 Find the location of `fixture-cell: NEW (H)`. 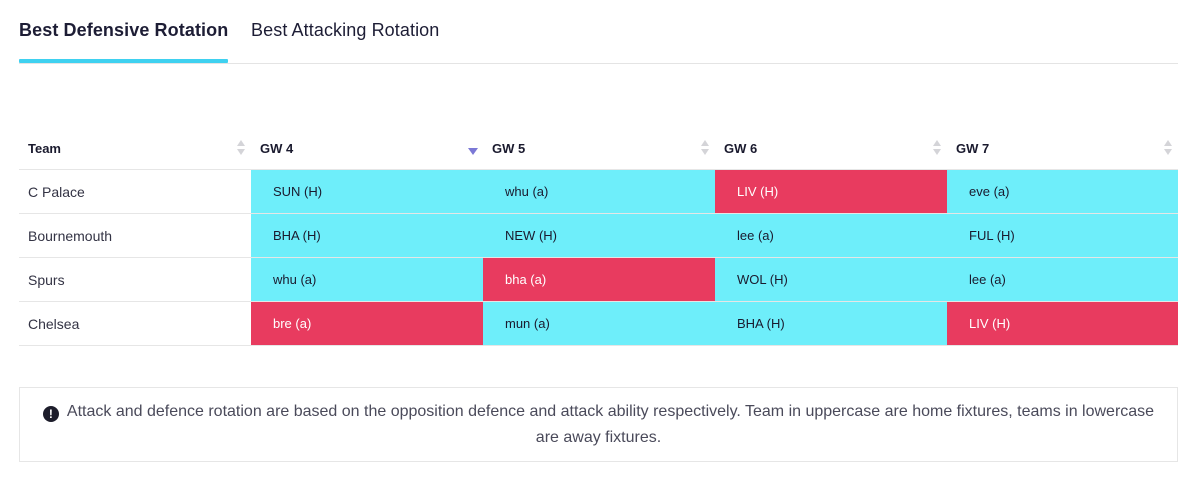

fixture-cell: NEW (H) is located at coordinates (599, 235).